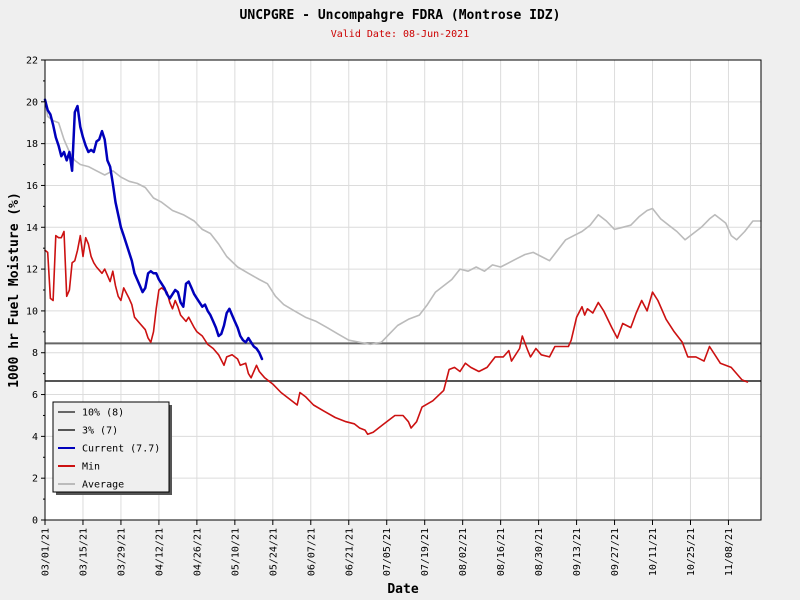 The width and height of the screenshot is (800, 600). What do you see at coordinates (387, 552) in the screenshot?
I see `x-tick-label: 07/05/21` at bounding box center [387, 552].